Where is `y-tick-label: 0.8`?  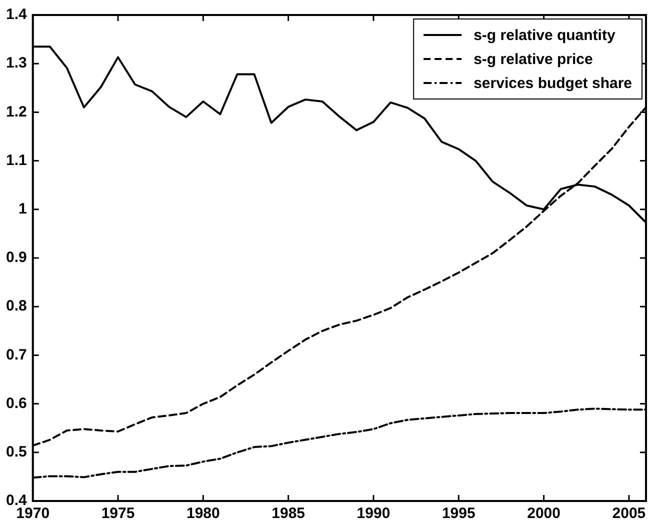
y-tick-label: 0.8 is located at coordinates (16, 306).